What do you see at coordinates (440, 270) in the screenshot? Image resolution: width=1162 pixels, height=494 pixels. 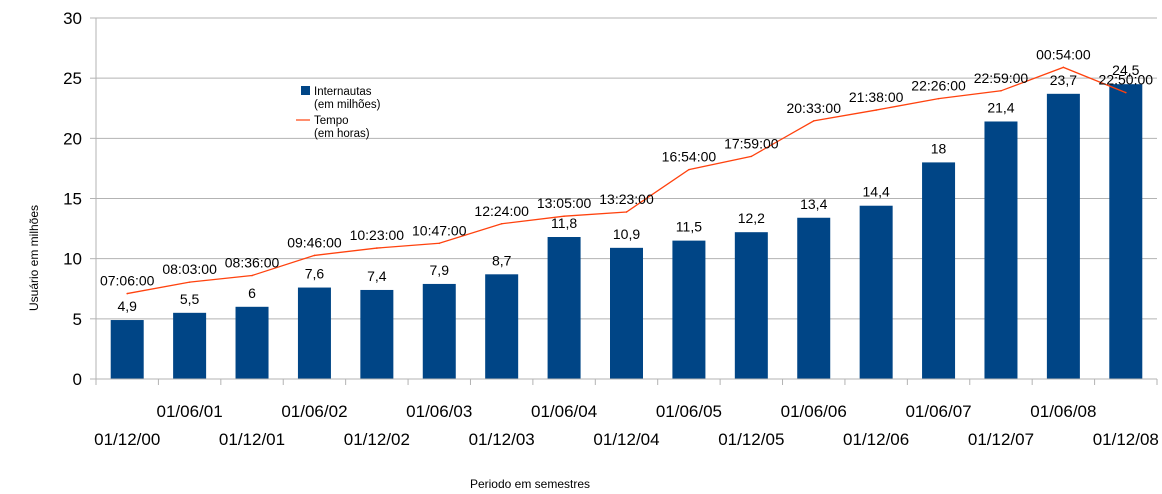 I see `bar-value-label: 7,9` at bounding box center [440, 270].